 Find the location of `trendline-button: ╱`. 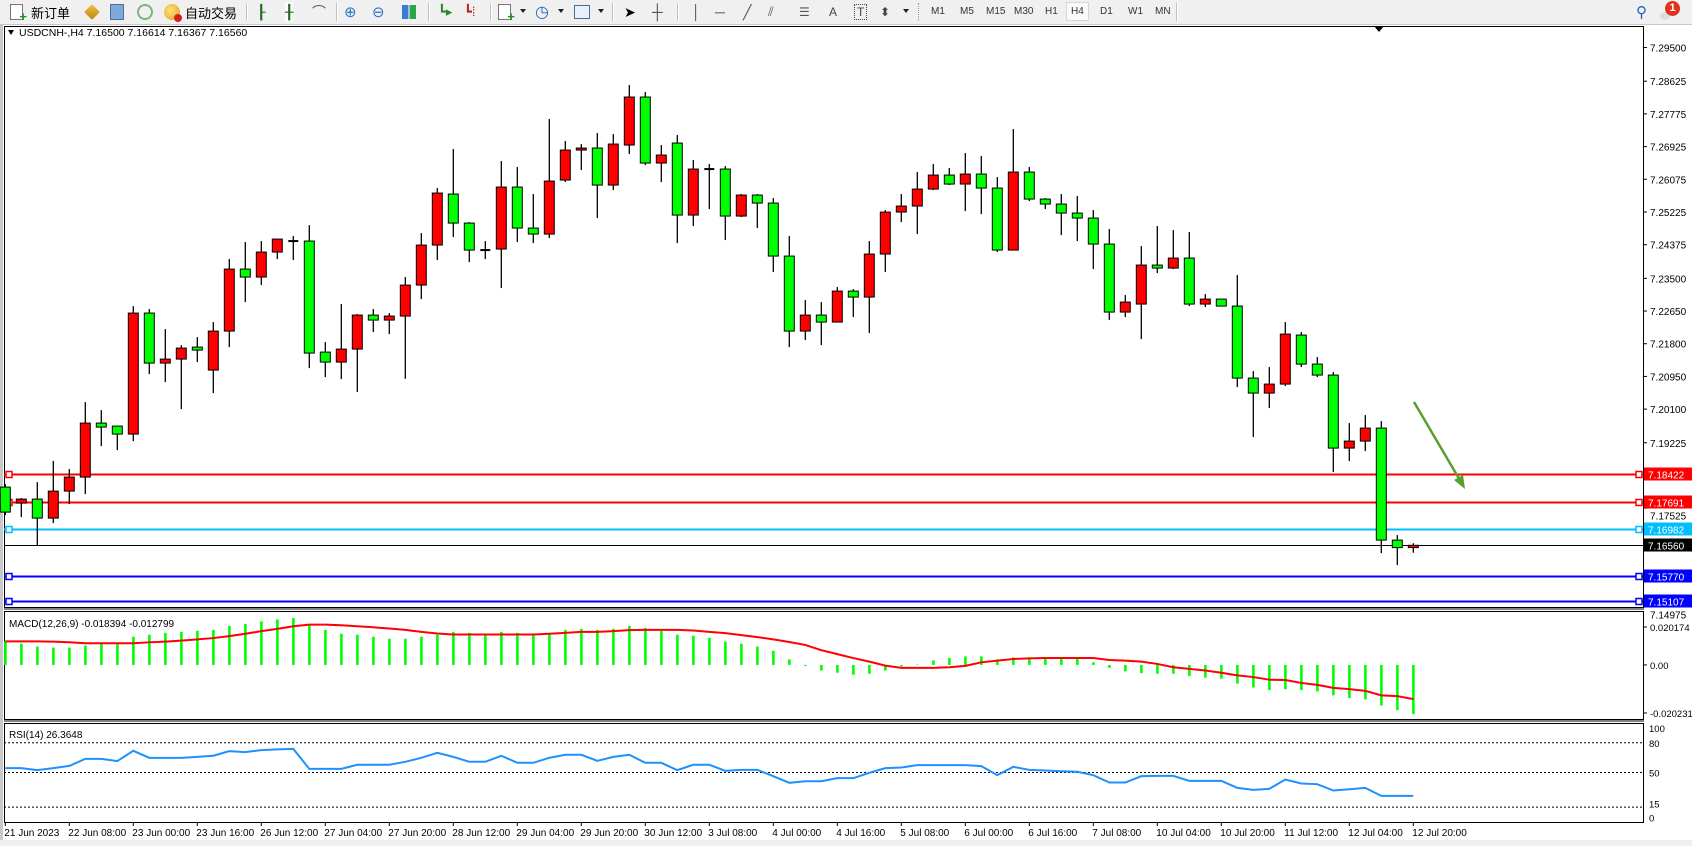

trendline-button: ╱ is located at coordinates (747, 12).